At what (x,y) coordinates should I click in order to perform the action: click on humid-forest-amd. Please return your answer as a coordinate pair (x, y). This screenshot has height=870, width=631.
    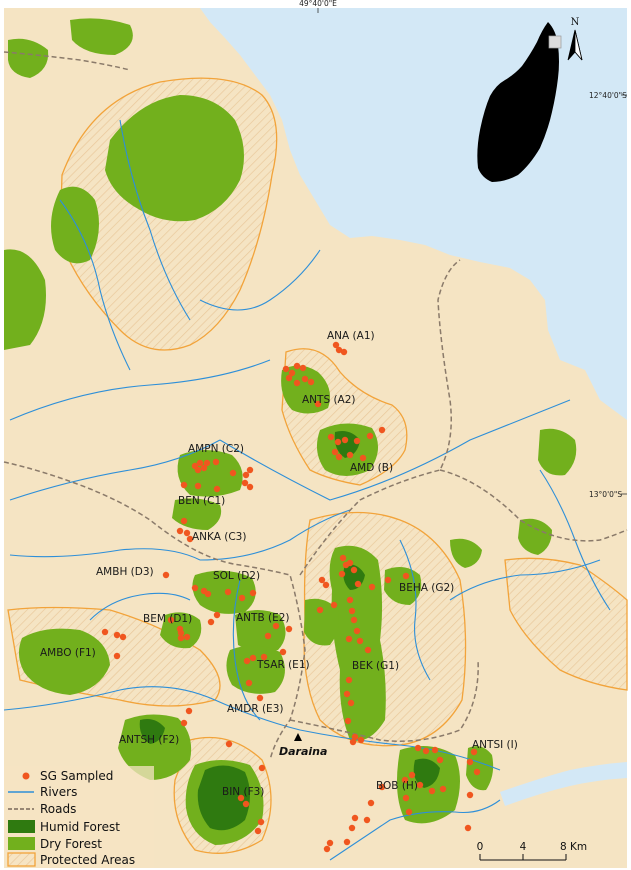
    Looking at the image, I should click on (347, 444).